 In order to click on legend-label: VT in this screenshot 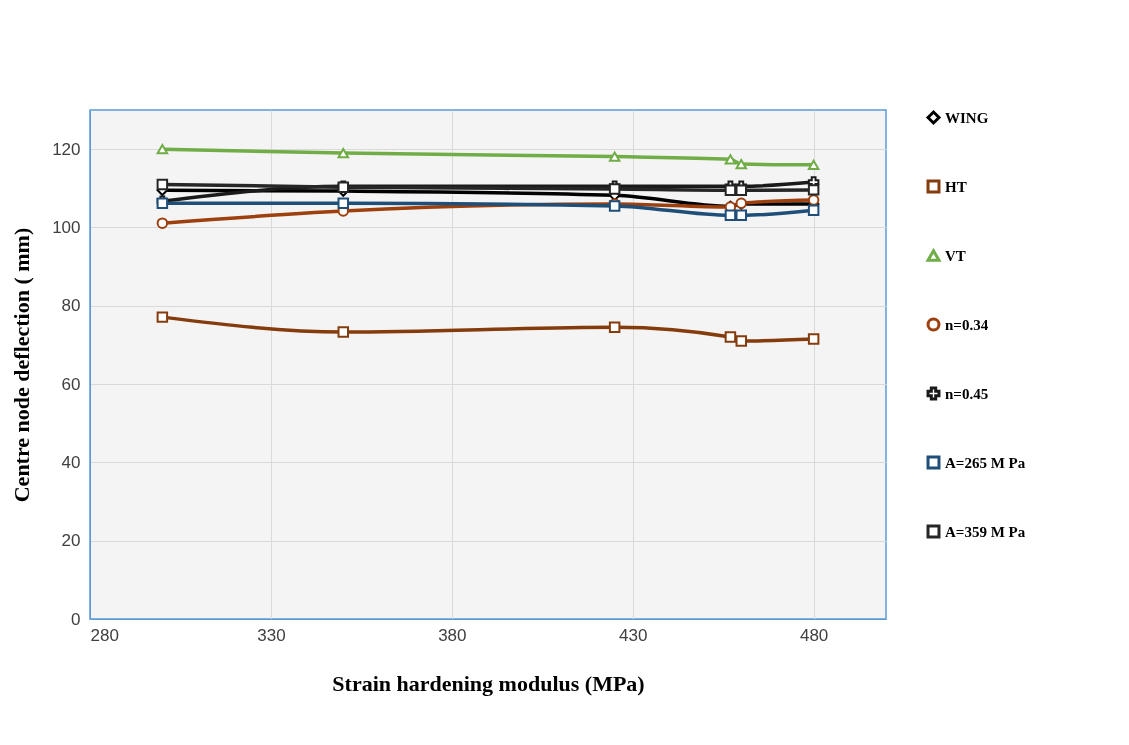, I will do `click(955, 255)`.